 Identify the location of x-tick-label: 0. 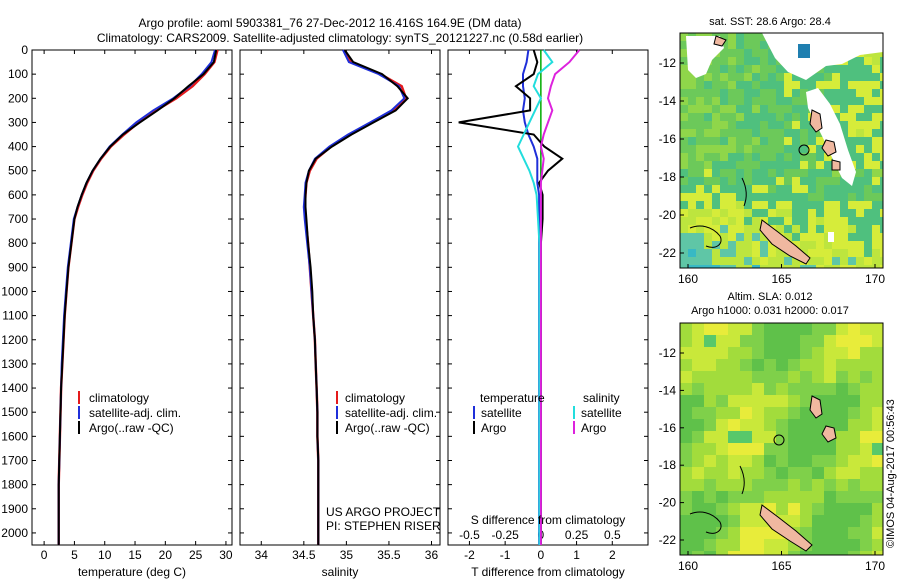
(44, 555).